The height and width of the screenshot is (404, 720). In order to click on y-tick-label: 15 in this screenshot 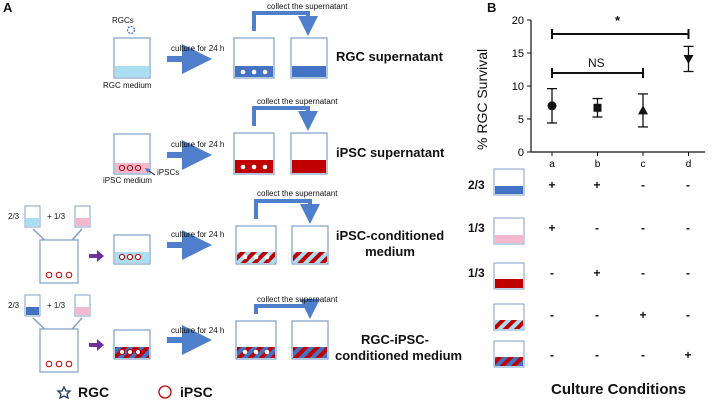, I will do `click(518, 54)`.